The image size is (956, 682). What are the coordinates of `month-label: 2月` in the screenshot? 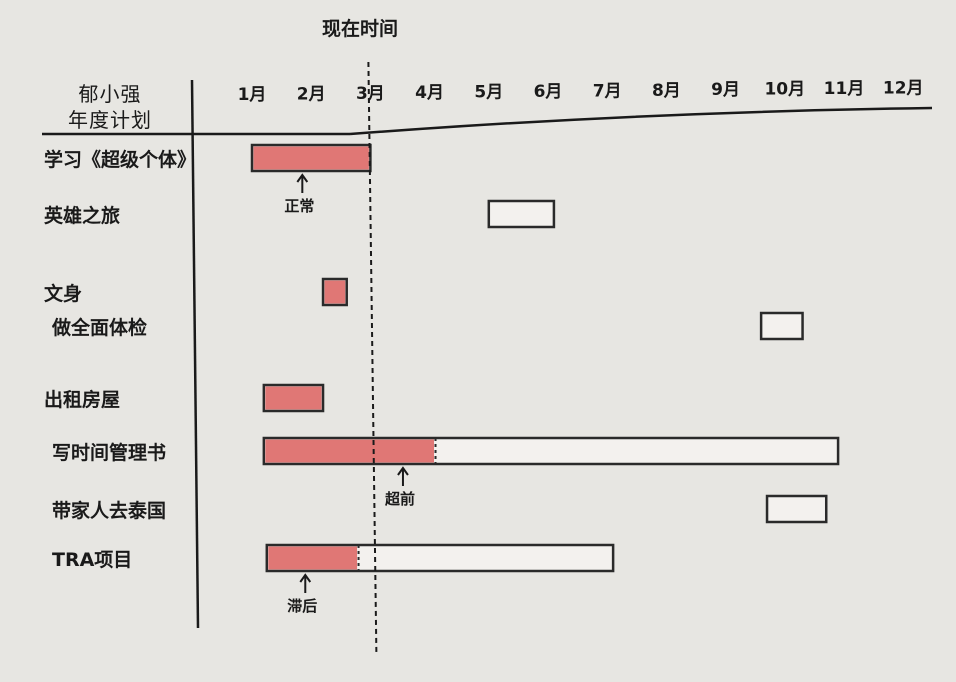 It's located at (311, 94).